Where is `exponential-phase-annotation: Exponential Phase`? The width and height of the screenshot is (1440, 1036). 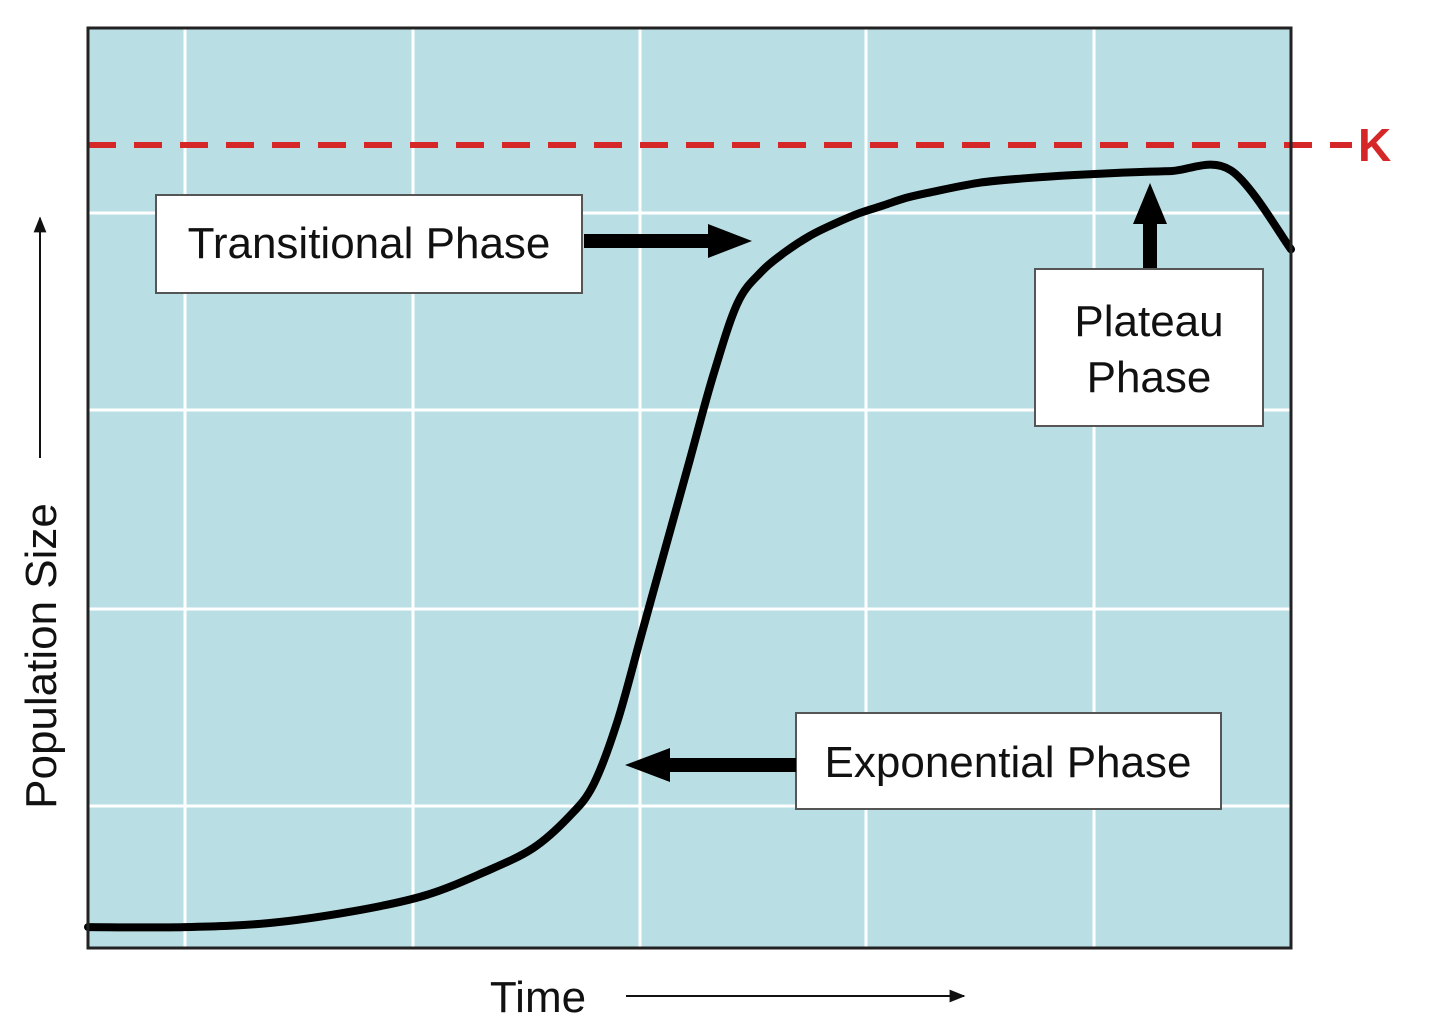
exponential-phase-annotation: Exponential Phase is located at coordinates (923, 761).